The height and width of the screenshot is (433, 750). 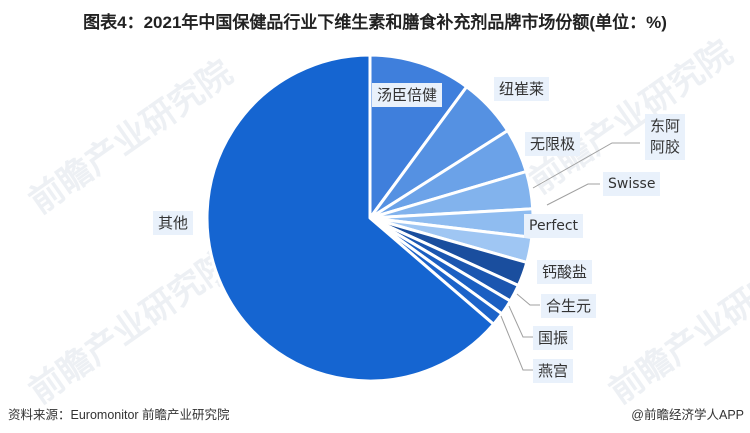 What do you see at coordinates (173, 223) in the screenshot?
I see `label-others: 其他` at bounding box center [173, 223].